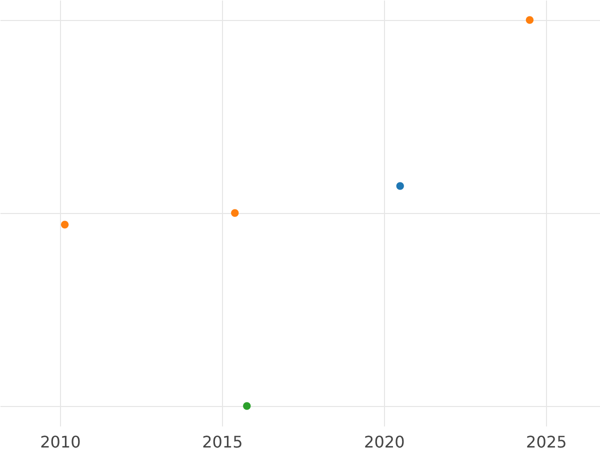  Describe the element at coordinates (60, 441) in the screenshot. I see `x-tick-label: 2010` at that location.